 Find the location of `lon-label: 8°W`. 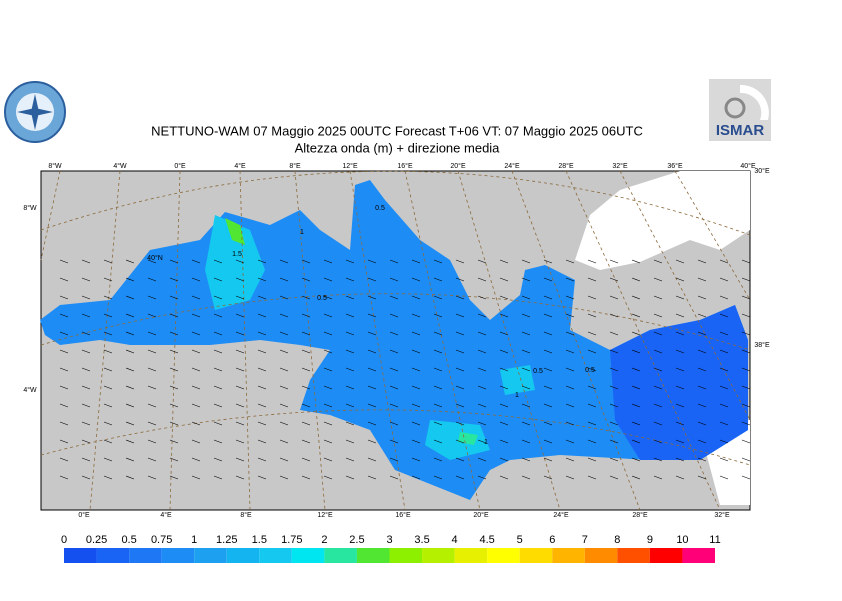

lon-label: 8°W is located at coordinates (55, 166).